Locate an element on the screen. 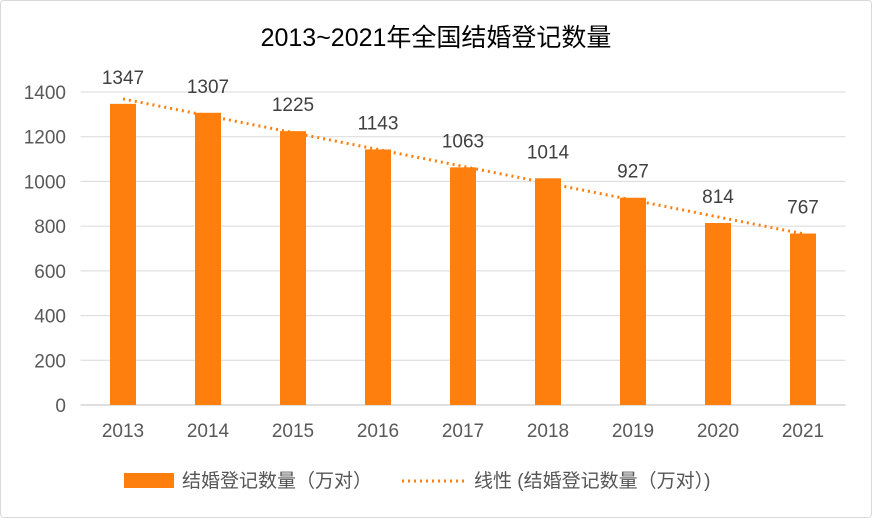 Image resolution: width=872 pixels, height=518 pixels. legend: 结婚登记数量（万对） 线性 (结婚登记数量（万对）) is located at coordinates (417, 481).